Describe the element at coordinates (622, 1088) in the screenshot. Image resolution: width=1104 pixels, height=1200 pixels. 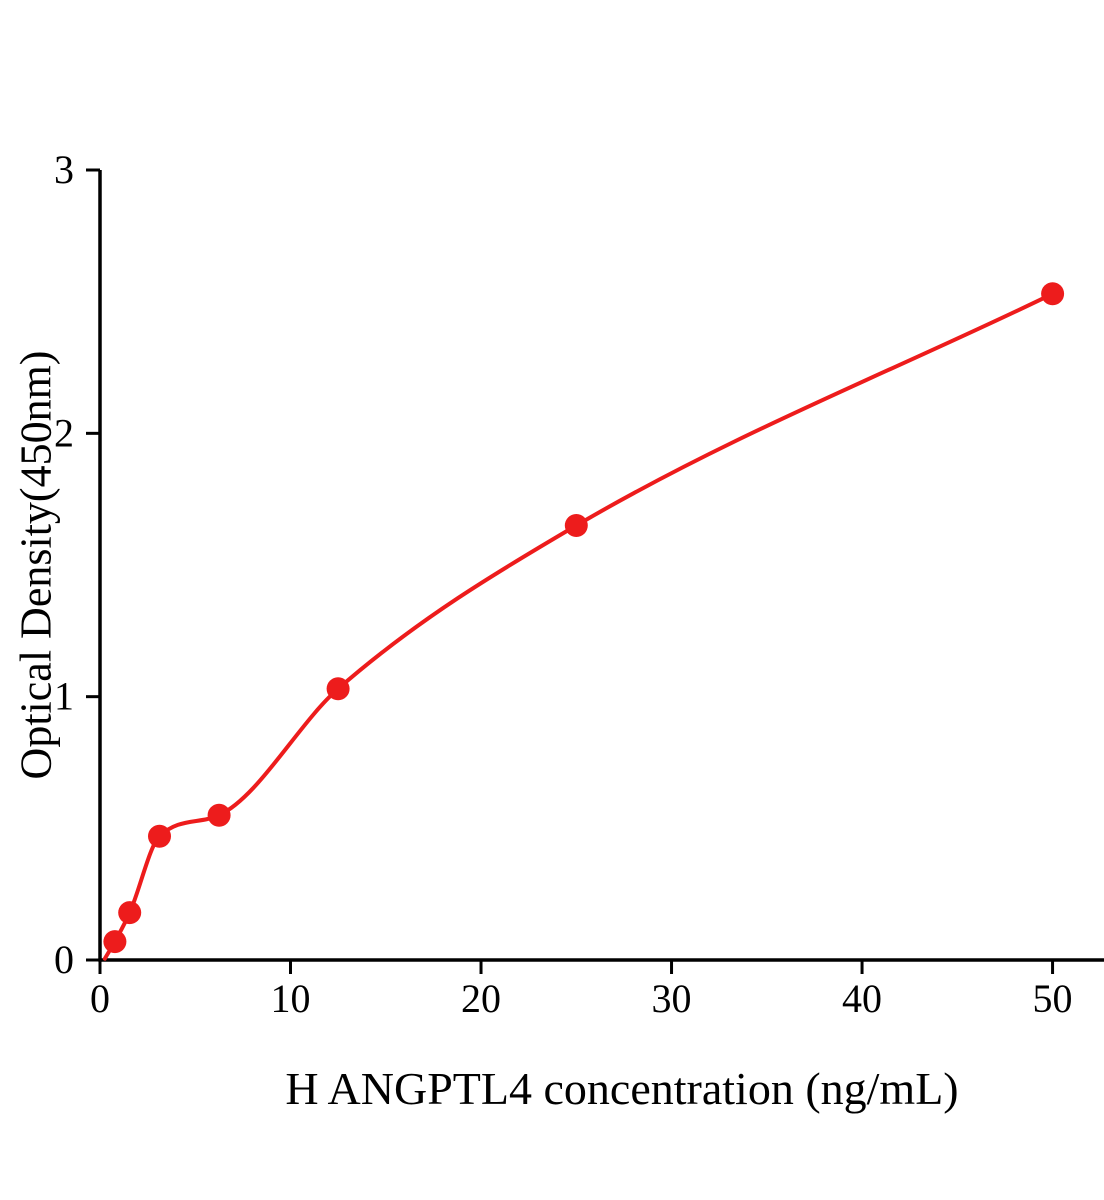
I see `x-axis-label: H ANGPTL4 concentration (ng/mL)` at that location.